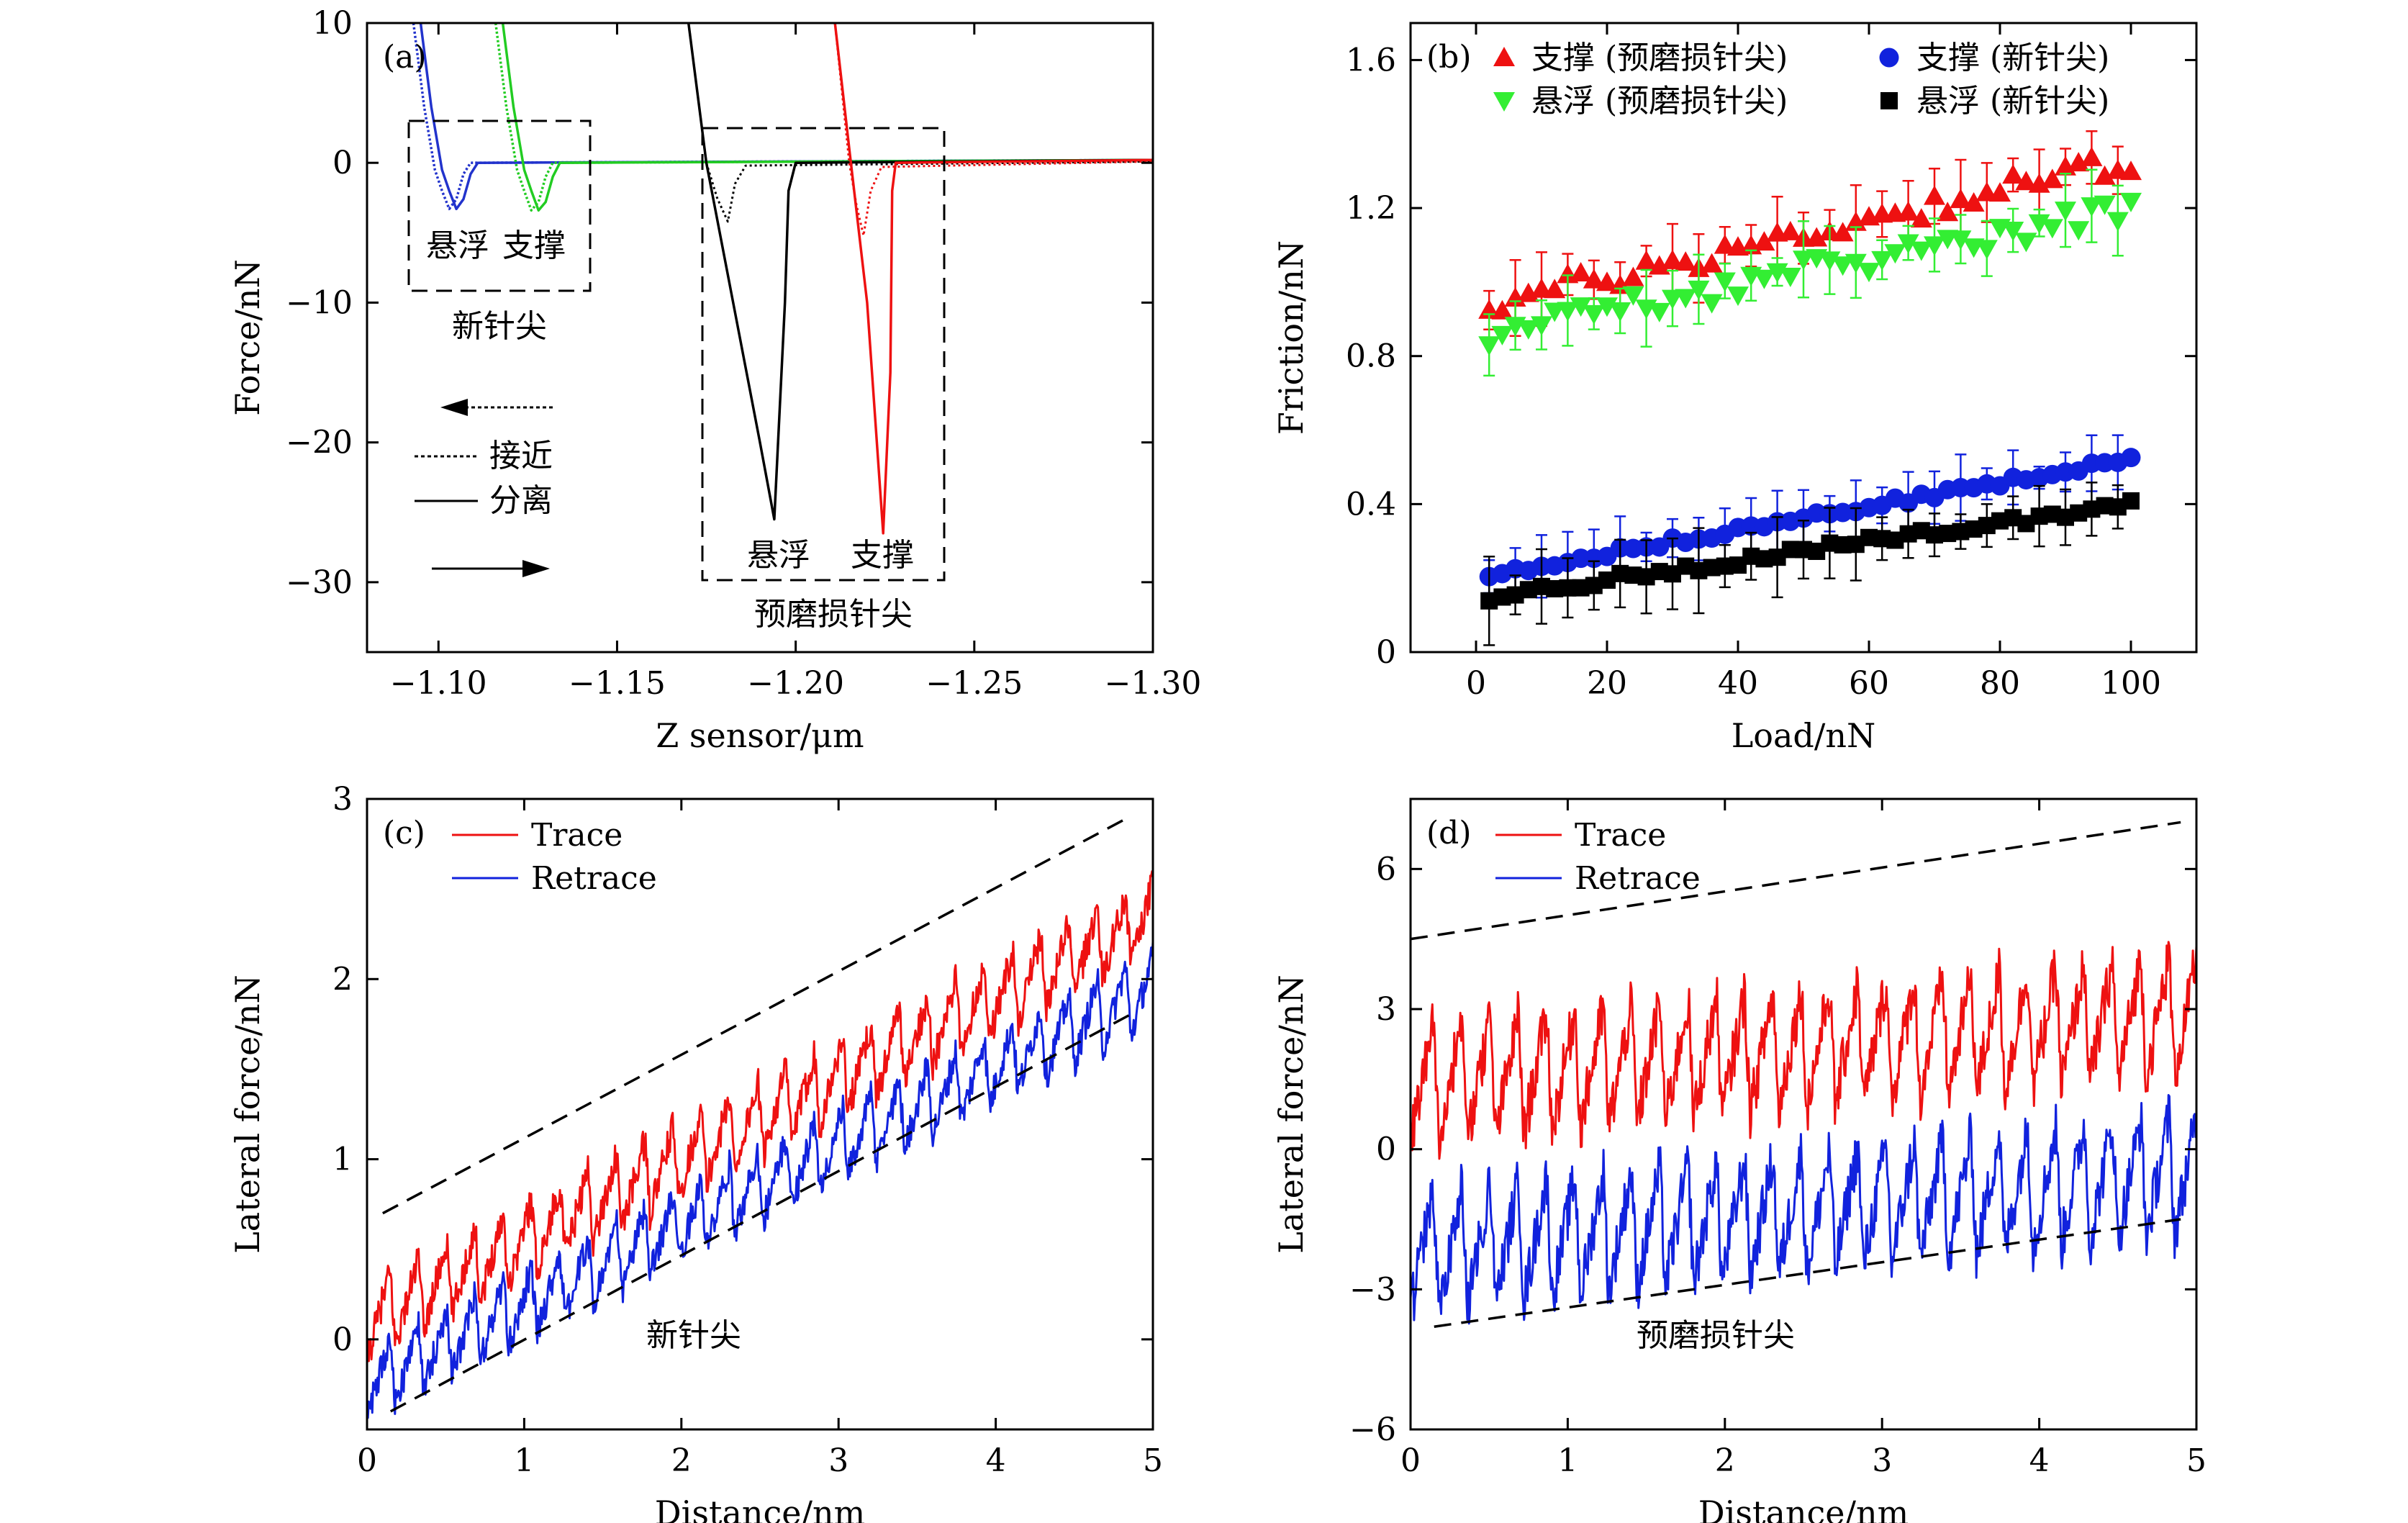  What do you see at coordinates (2012, 101) in the screenshot?
I see `legend-label: 悬浮 (新针尖)` at bounding box center [2012, 101].